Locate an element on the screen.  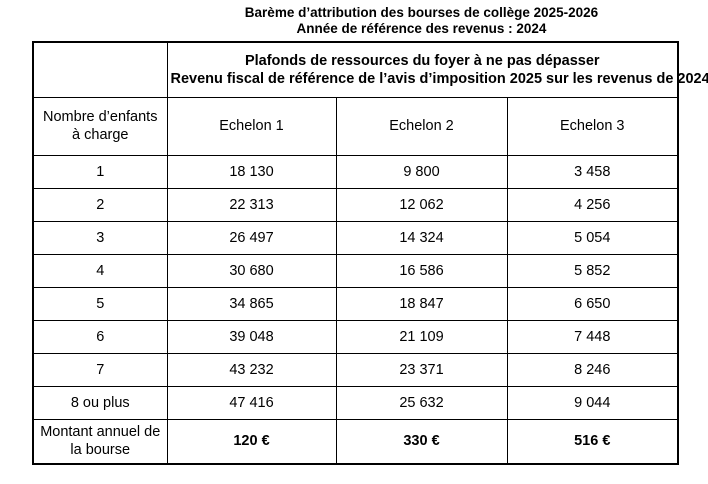
table-row: 8 ou plus 47 416 25 632 9 044 is located at coordinates (355, 402).